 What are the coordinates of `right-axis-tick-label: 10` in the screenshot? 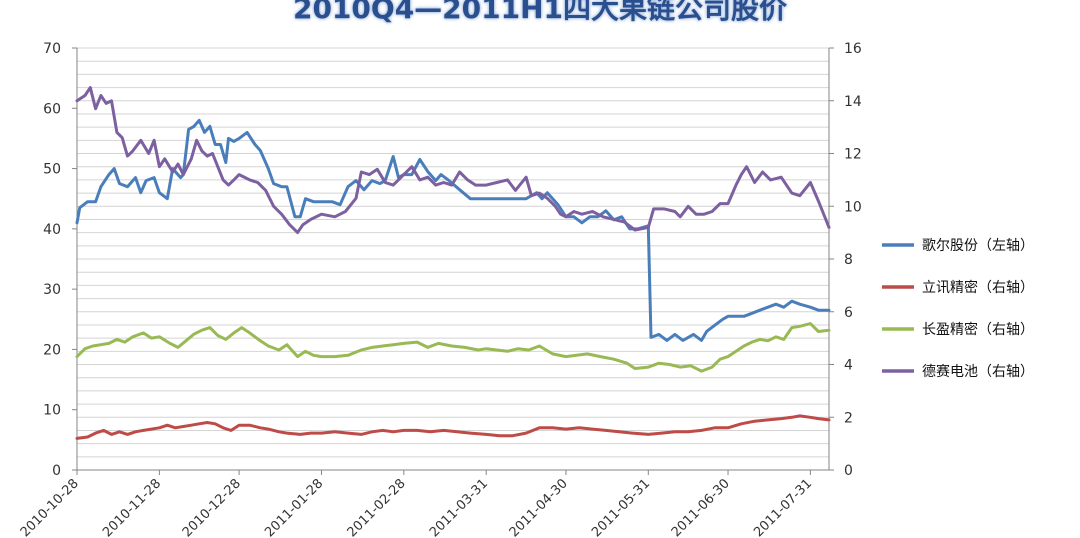 It's located at (853, 207).